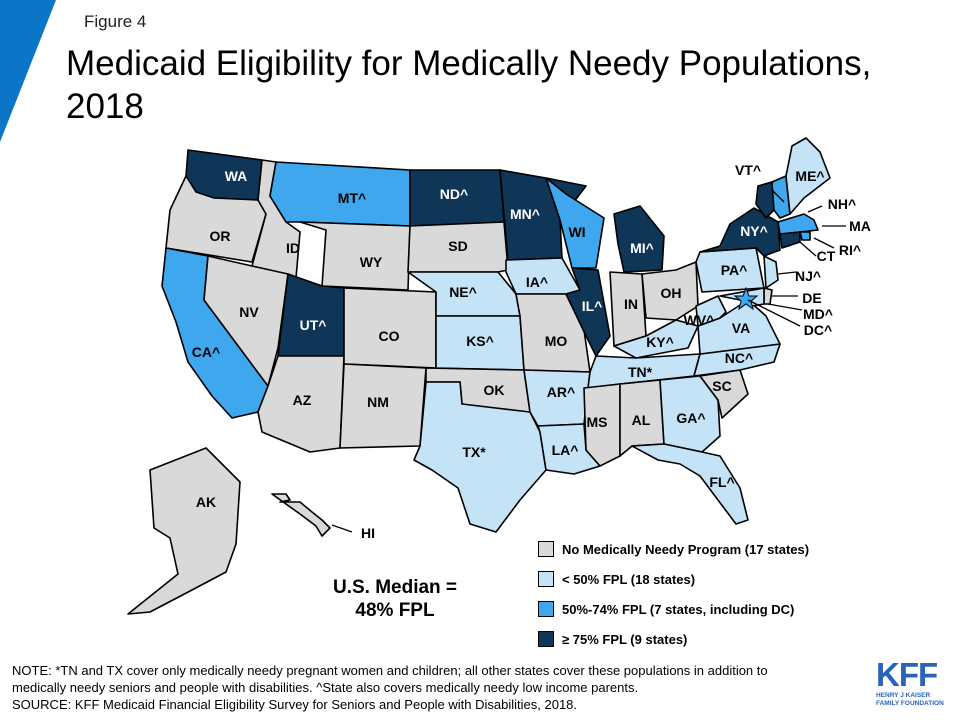 The width and height of the screenshot is (960, 720). What do you see at coordinates (28, 71) in the screenshot?
I see `corner-accent` at bounding box center [28, 71].